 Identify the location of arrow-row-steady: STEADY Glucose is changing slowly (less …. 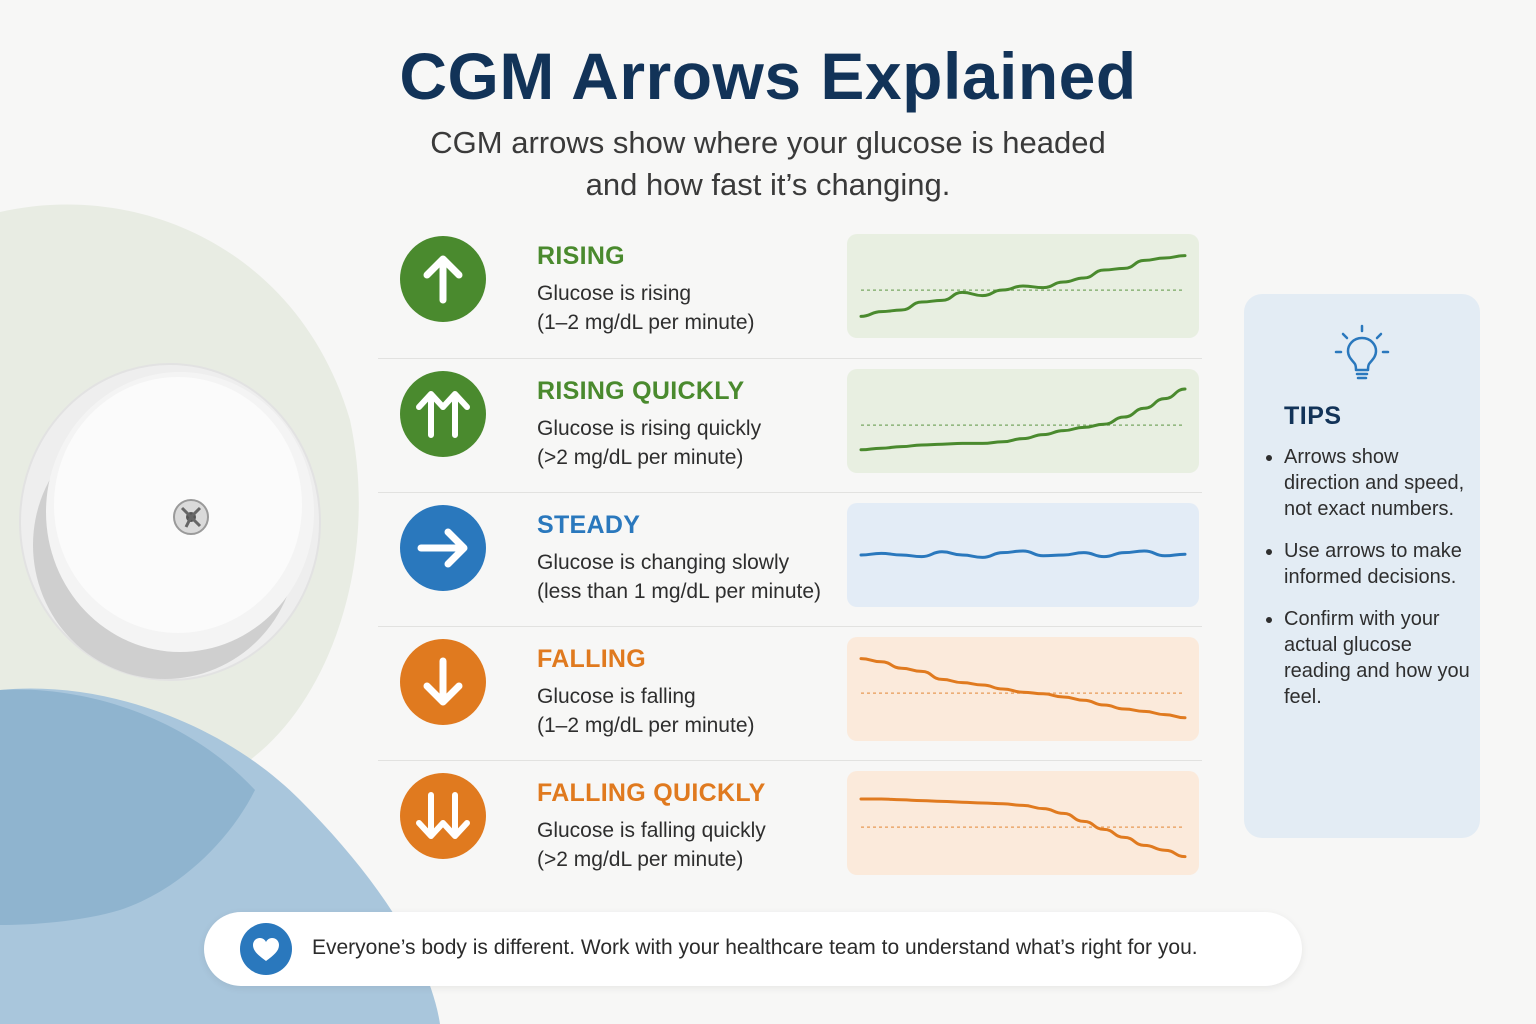
(790, 559).